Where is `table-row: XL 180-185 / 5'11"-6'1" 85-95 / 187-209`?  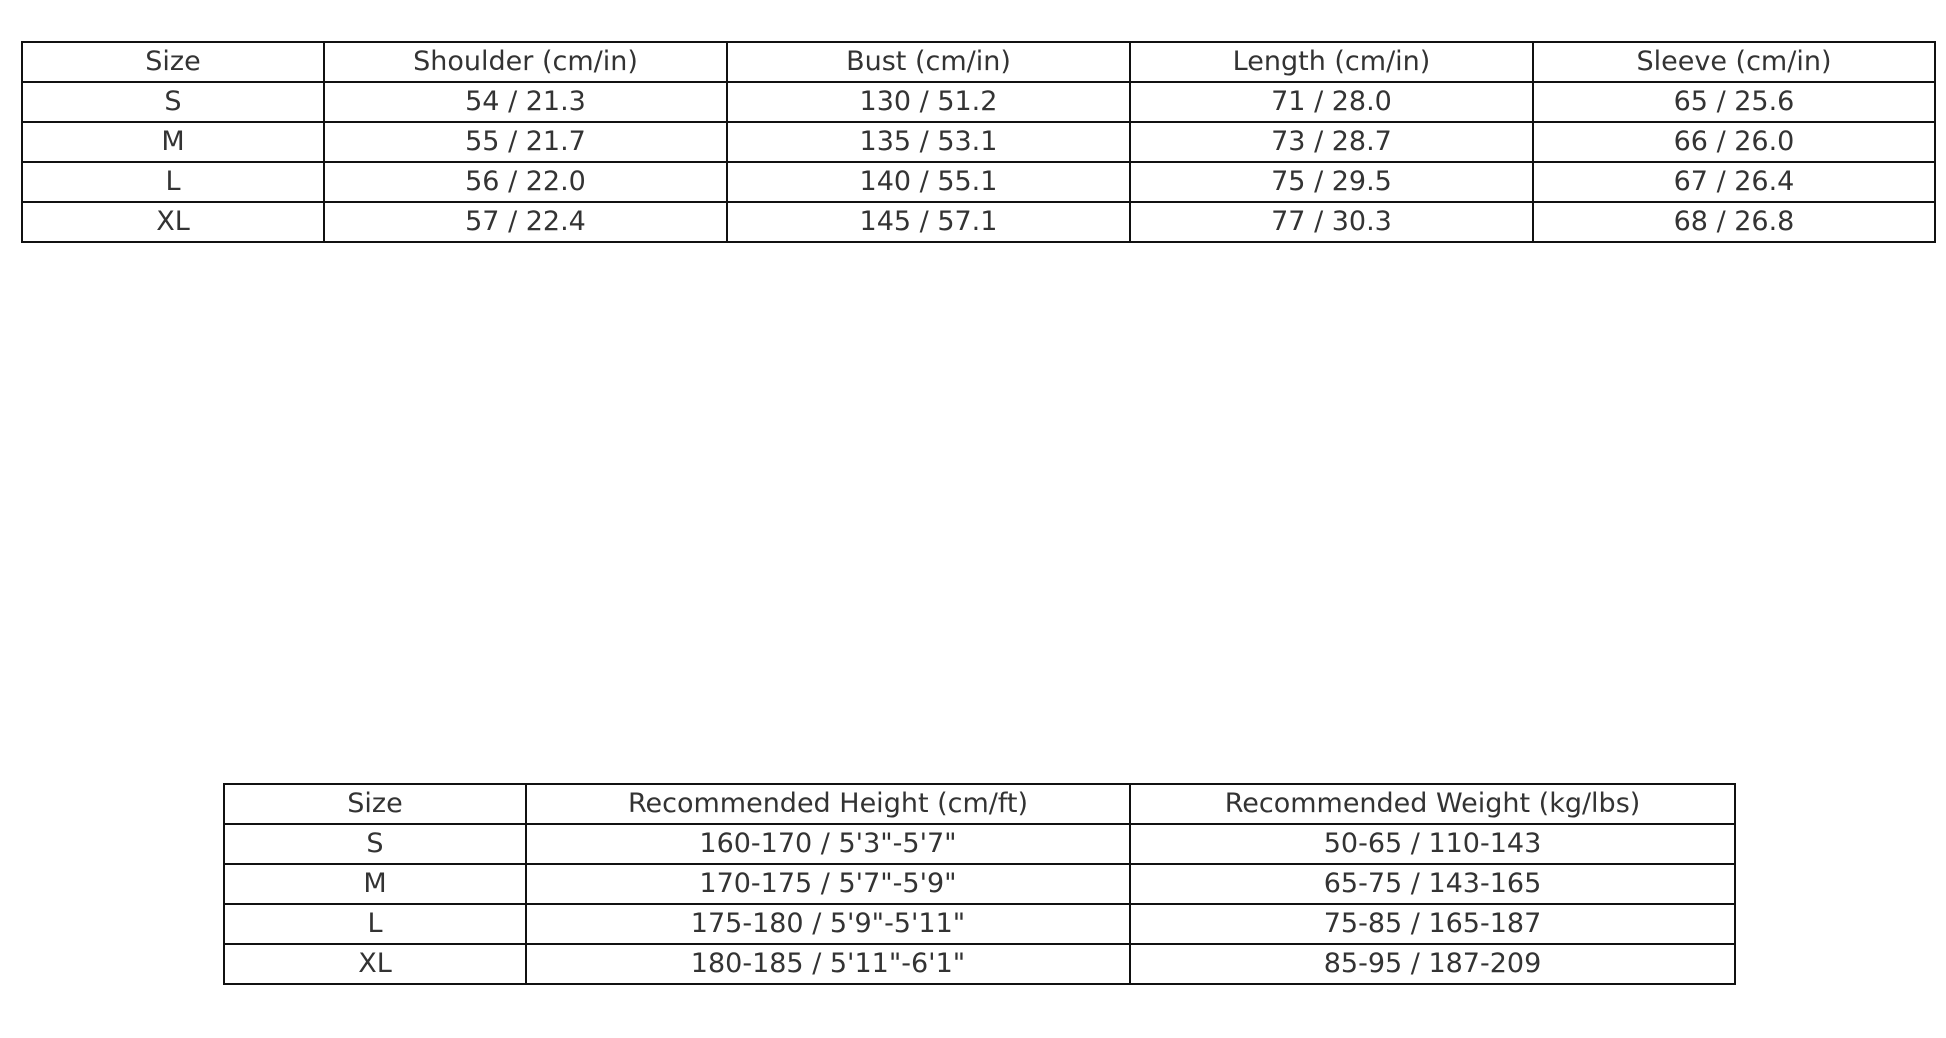 table-row: XL 180-185 / 5'11"-6'1" 85-95 / 187-209 is located at coordinates (979, 964).